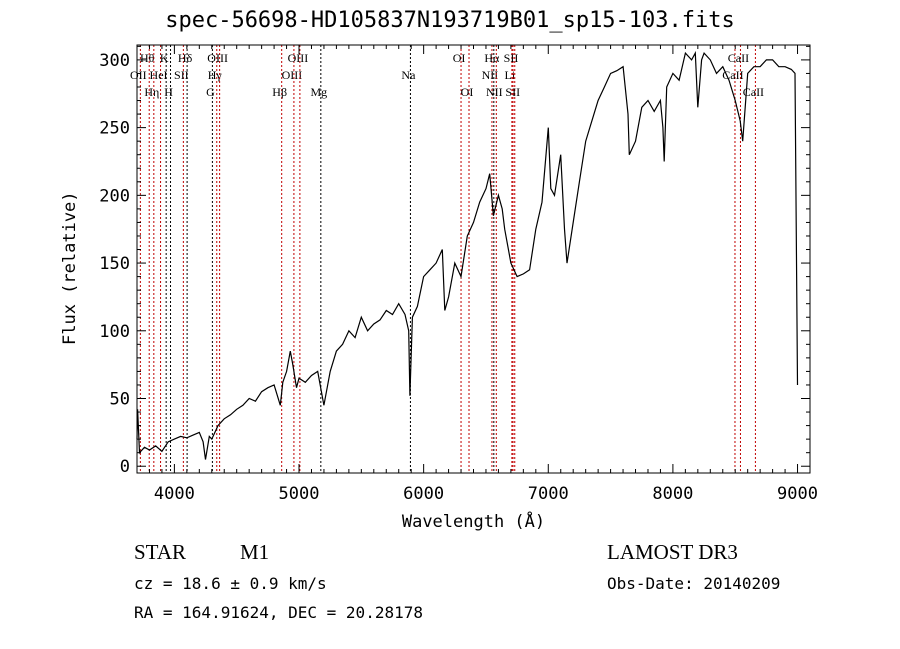  What do you see at coordinates (672, 552) in the screenshot?
I see `survey-label: LAMOST DR3` at bounding box center [672, 552].